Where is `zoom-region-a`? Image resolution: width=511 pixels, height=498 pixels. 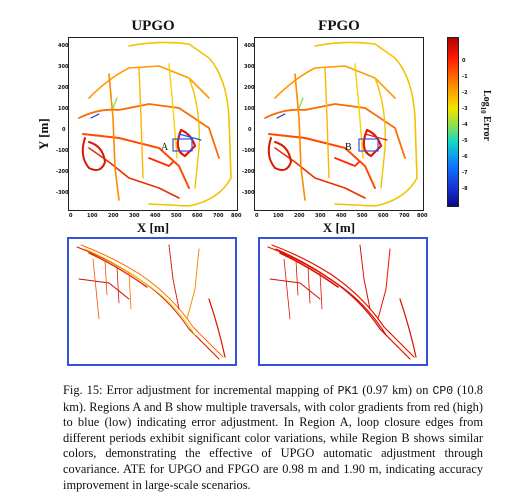
zoom-region-a is located at coordinates (152, 301).